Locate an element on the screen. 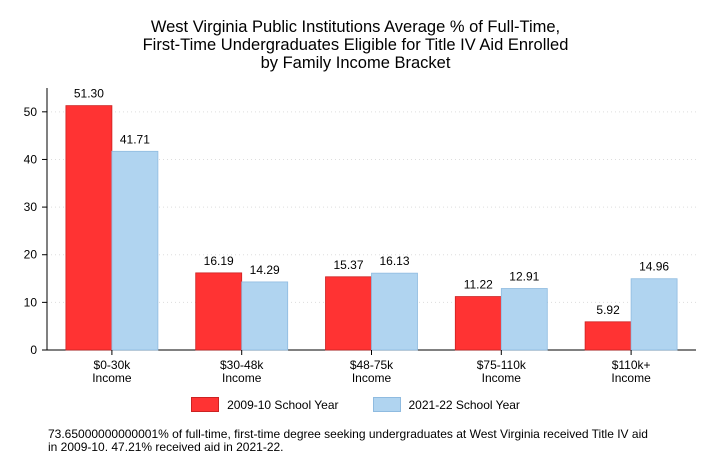 This screenshot has width=711, height=474. legend-item-series-2: 2021-22 School Year is located at coordinates (446, 404).